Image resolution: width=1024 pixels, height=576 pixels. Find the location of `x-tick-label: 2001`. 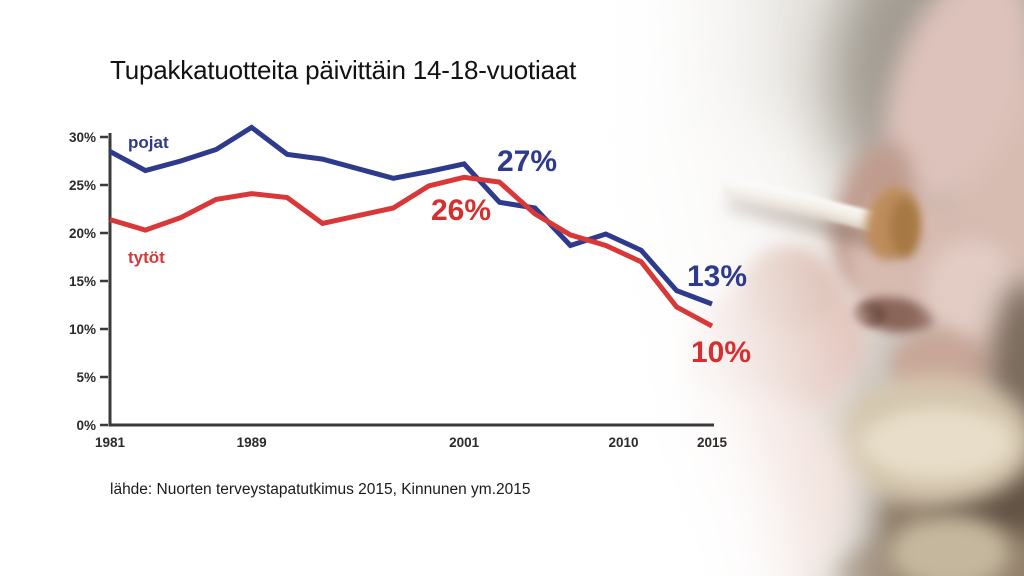

x-tick-label: 2001 is located at coordinates (464, 442).